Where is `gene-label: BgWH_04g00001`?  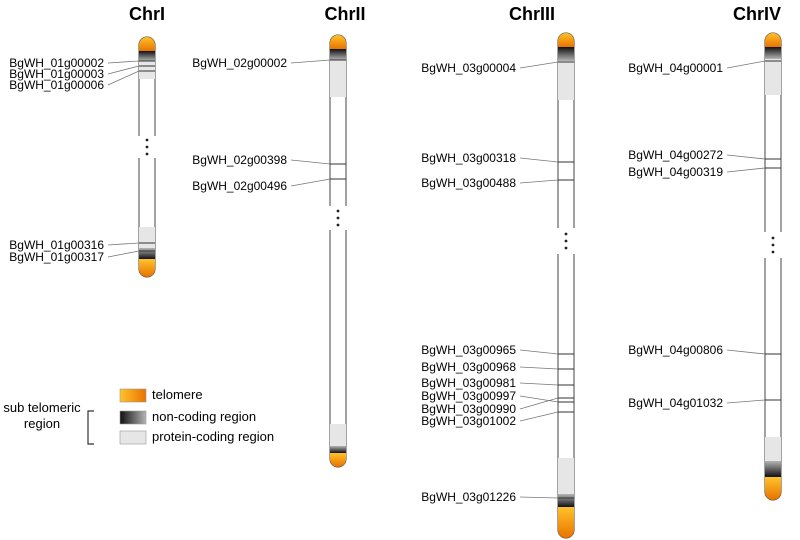 gene-label: BgWH_04g00001 is located at coordinates (675, 68).